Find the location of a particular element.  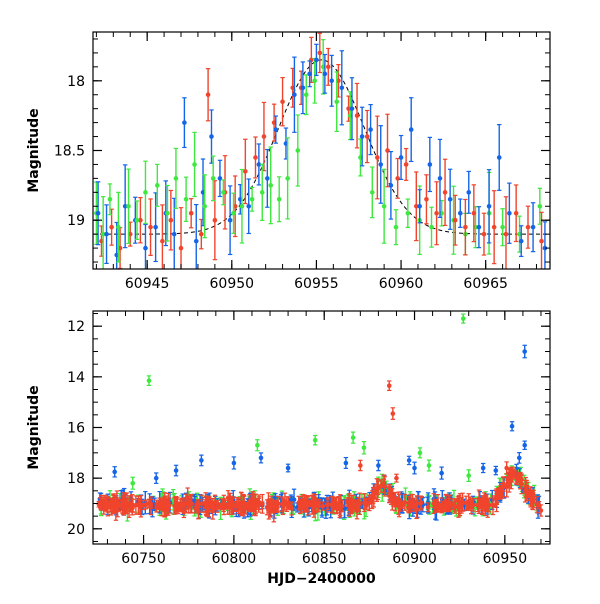

x-tick-label: 60960 is located at coordinates (401, 284).